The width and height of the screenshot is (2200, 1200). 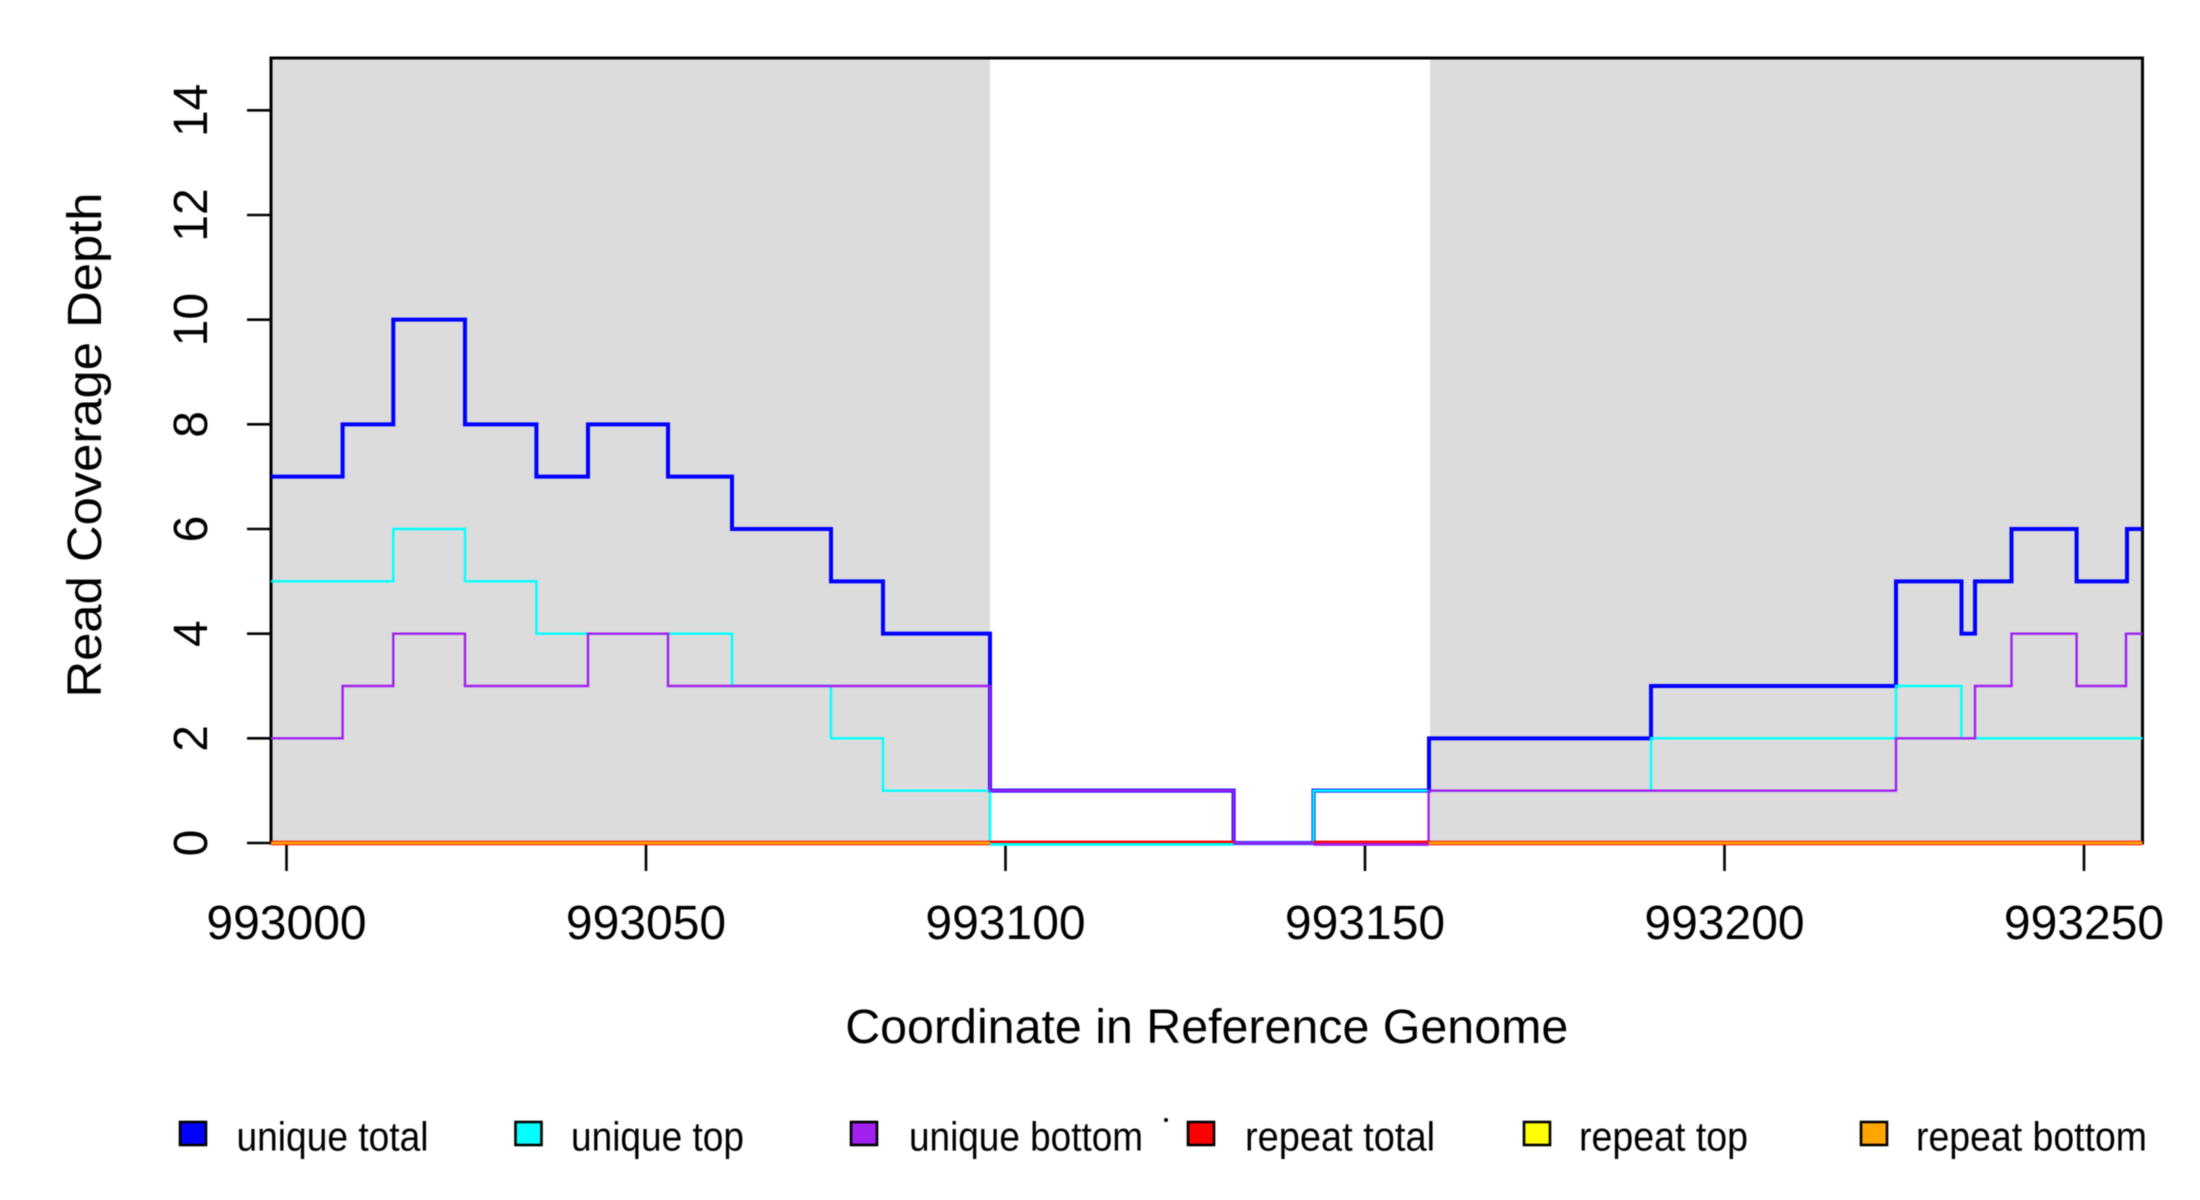 I want to click on svg-text: repeat top, so click(x=1663, y=1137).